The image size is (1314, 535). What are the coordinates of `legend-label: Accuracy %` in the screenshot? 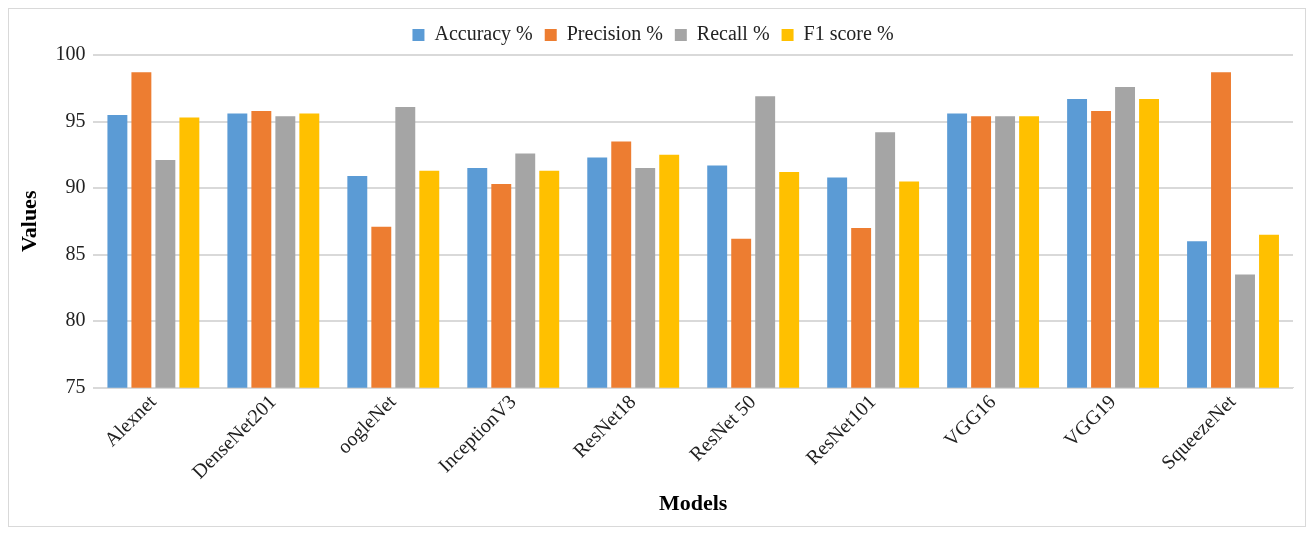 It's located at (483, 34).